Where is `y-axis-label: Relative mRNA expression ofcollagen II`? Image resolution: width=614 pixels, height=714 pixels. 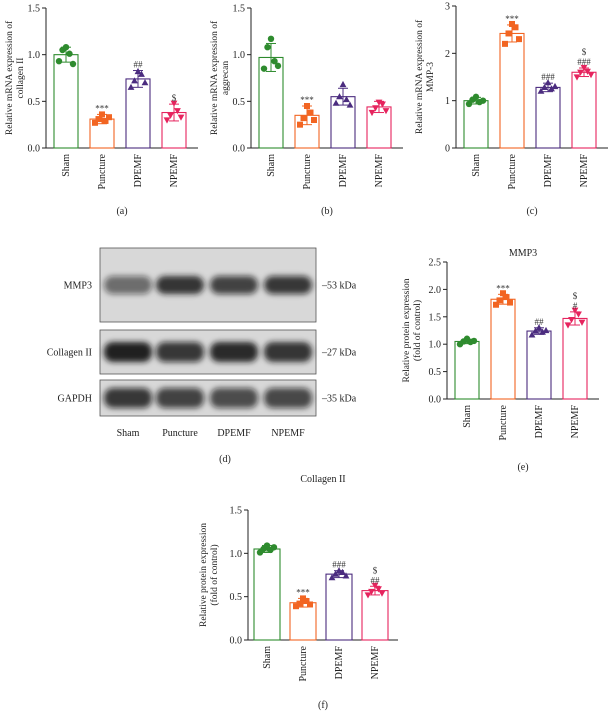 y-axis-label: Relative mRNA expression ofcollagen II is located at coordinates (15, 77).